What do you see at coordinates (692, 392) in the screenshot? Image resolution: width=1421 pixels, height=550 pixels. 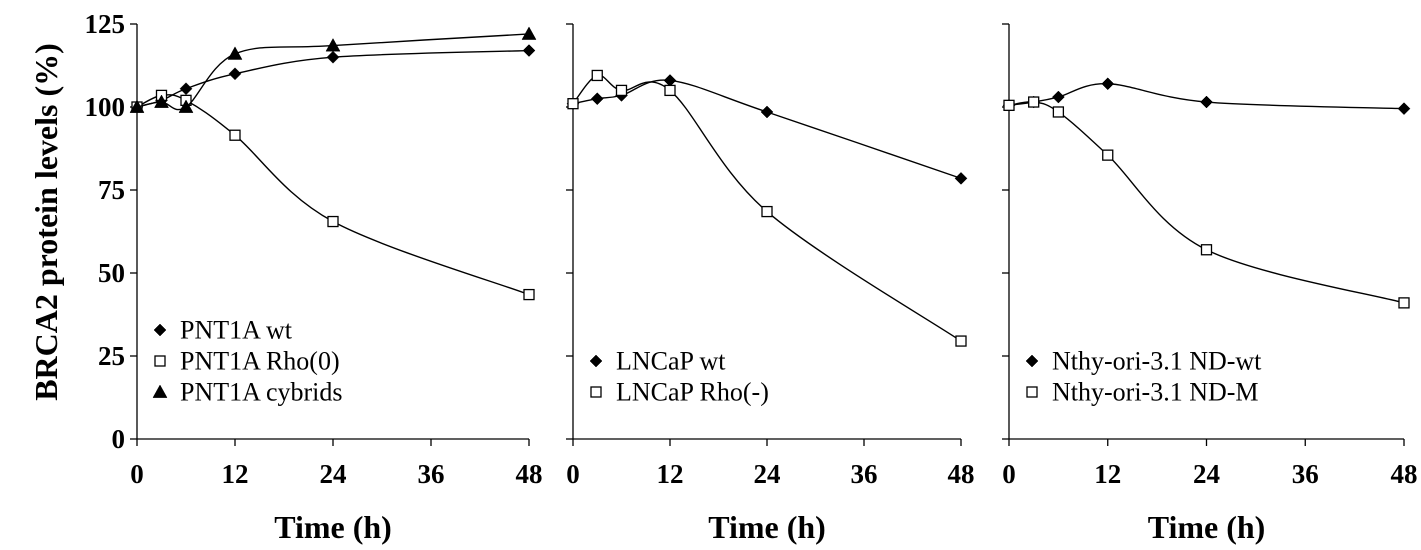 I see `legend-label: LNCaP Rho(-)` at bounding box center [692, 392].